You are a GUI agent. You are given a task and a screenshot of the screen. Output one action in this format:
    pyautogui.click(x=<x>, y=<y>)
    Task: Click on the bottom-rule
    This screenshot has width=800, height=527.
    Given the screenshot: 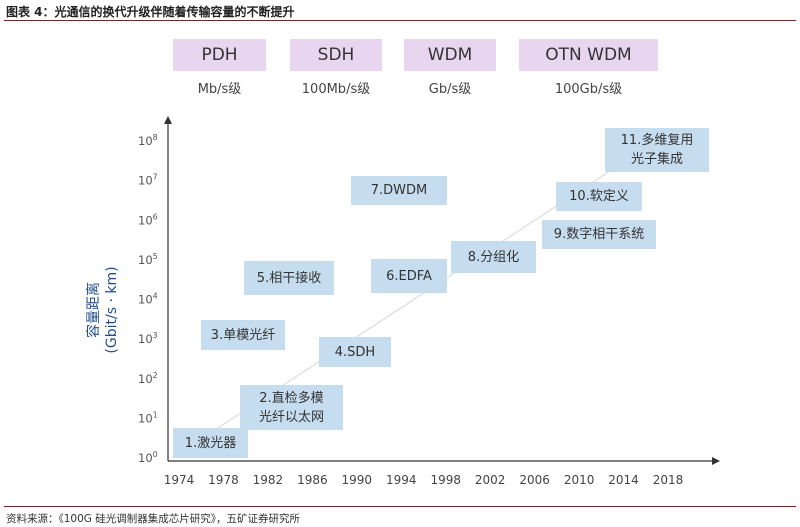 What is the action you would take?
    pyautogui.click(x=400, y=506)
    